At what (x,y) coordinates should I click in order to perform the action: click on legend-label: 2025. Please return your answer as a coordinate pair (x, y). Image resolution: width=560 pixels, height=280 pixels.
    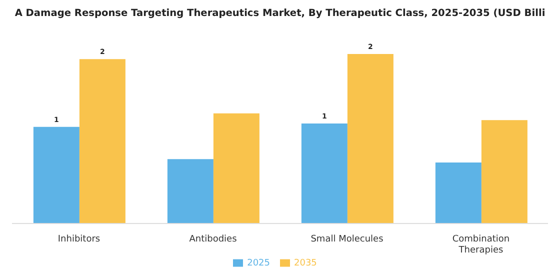
    Looking at the image, I should click on (258, 263).